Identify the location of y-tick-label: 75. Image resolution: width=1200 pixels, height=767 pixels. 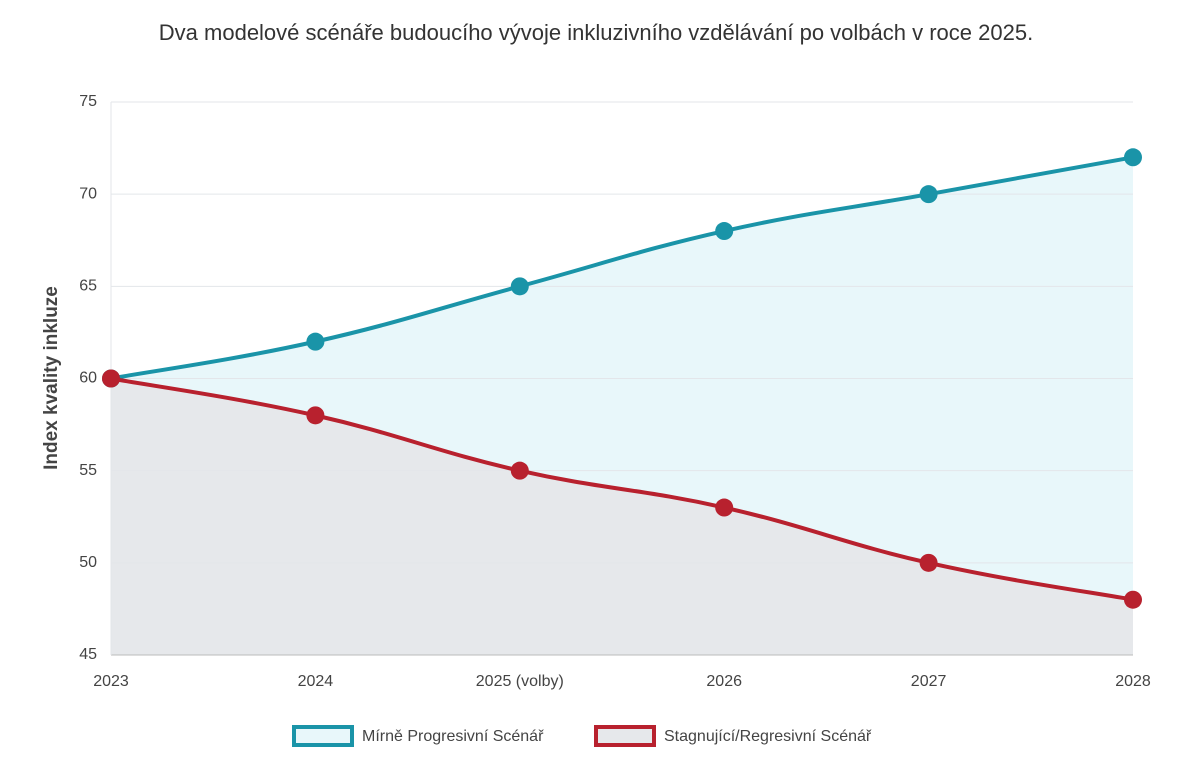
(88, 101).